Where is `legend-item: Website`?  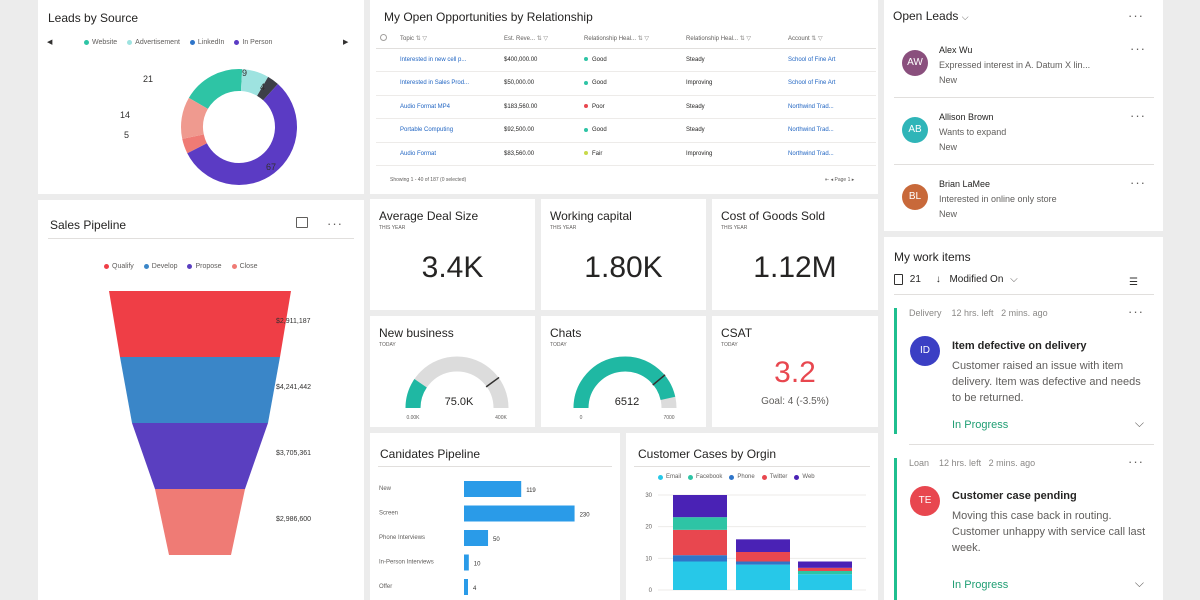
legend-item: Website is located at coordinates (100, 42).